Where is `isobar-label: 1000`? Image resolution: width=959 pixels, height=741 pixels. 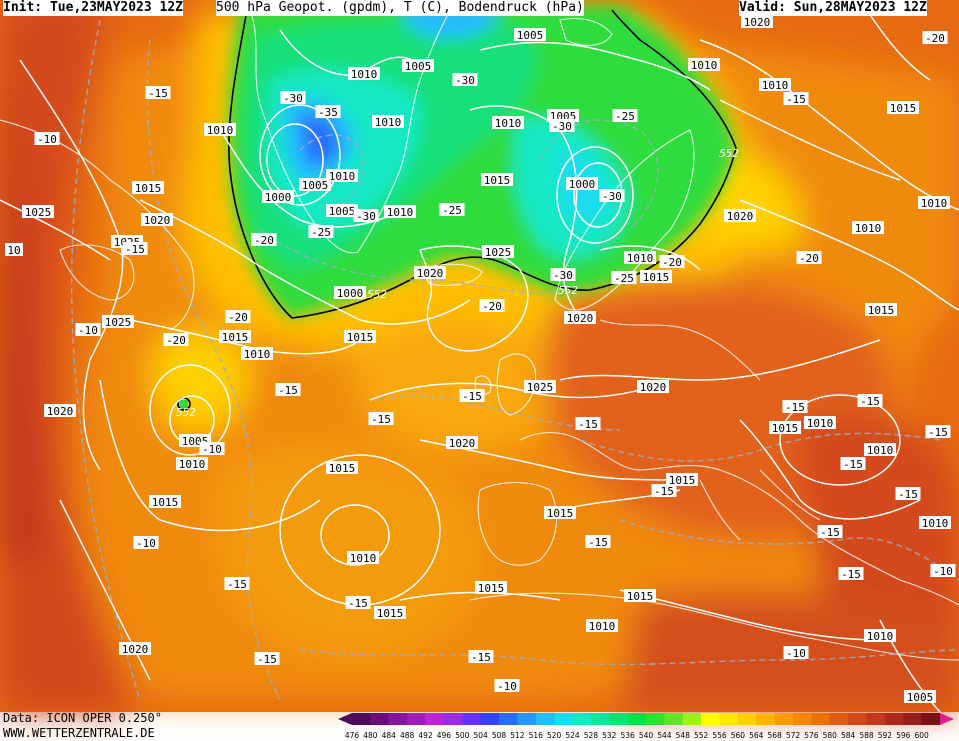 isobar-label: 1000 is located at coordinates (278, 197).